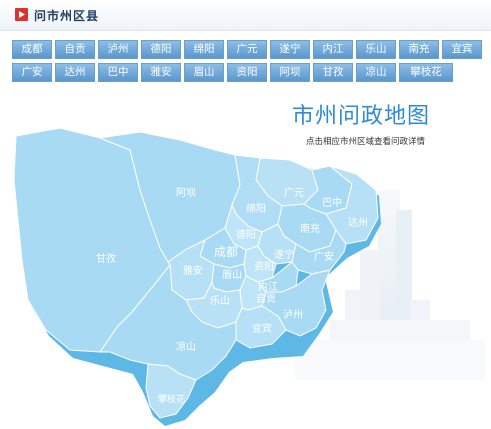 This screenshot has width=491, height=429. Describe the element at coordinates (246, 234) in the screenshot. I see `label-deyang: 德阳` at that location.